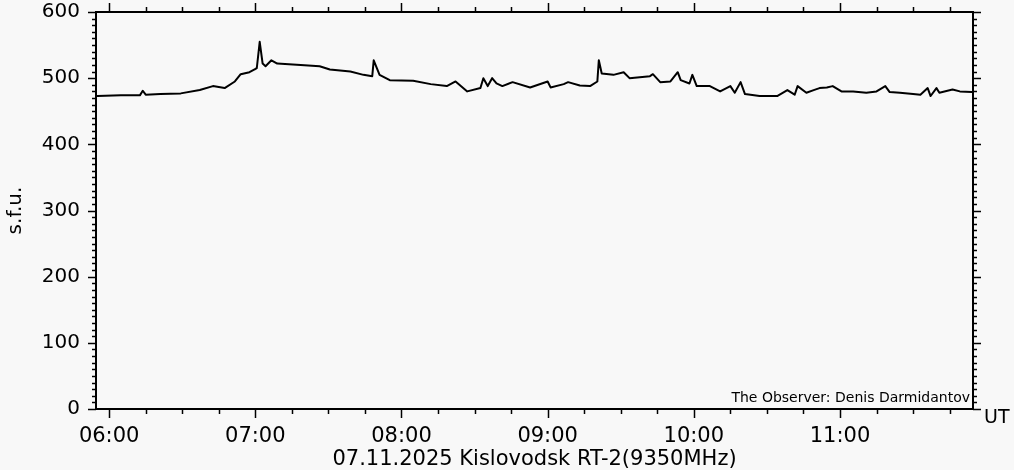  Describe the element at coordinates (694, 435) in the screenshot. I see `x-tick-label: 10:00` at that location.